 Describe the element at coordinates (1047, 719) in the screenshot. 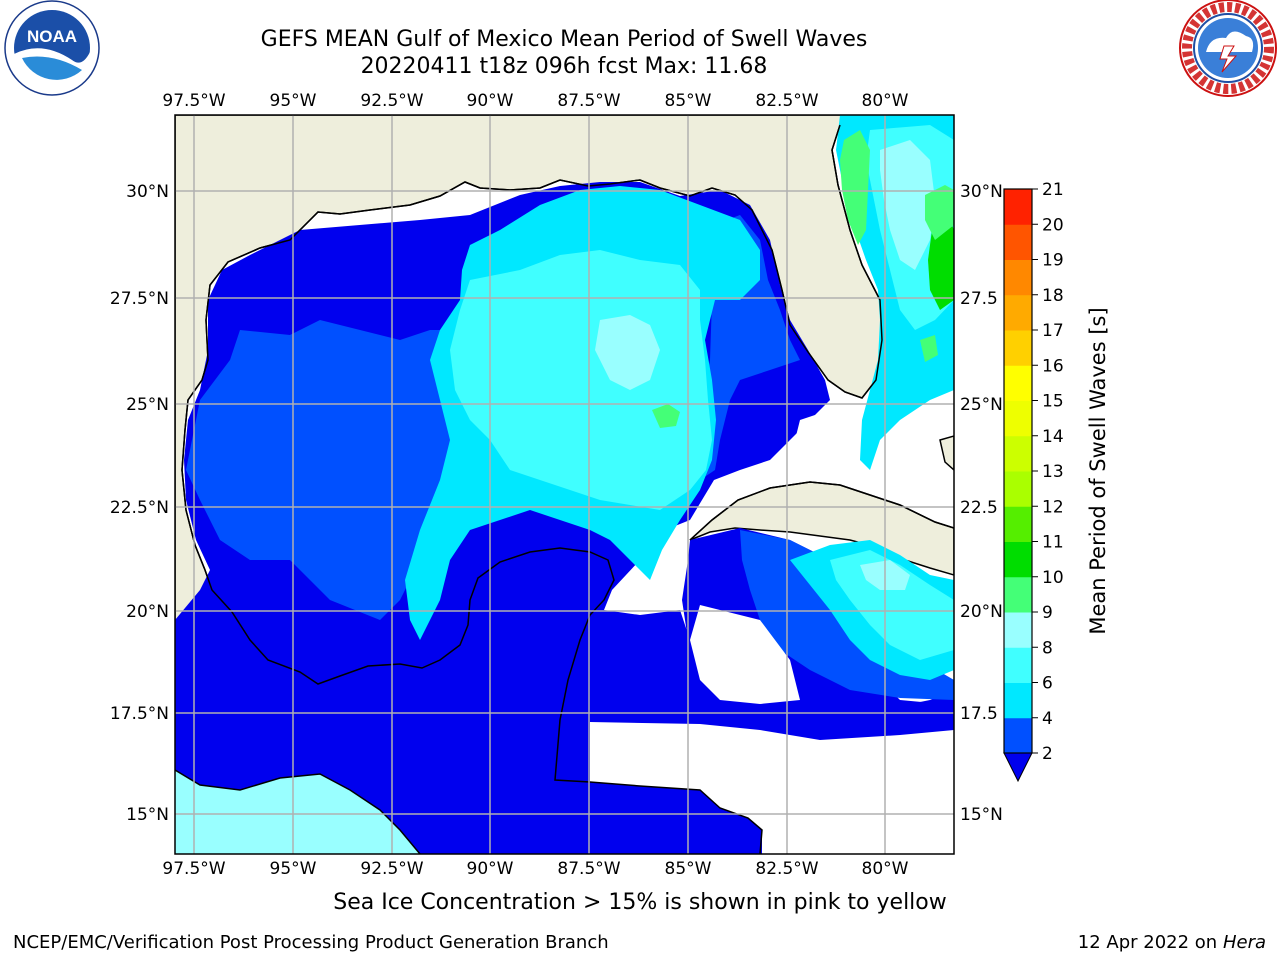

I see `colorbar-tick-label: 4` at that location.